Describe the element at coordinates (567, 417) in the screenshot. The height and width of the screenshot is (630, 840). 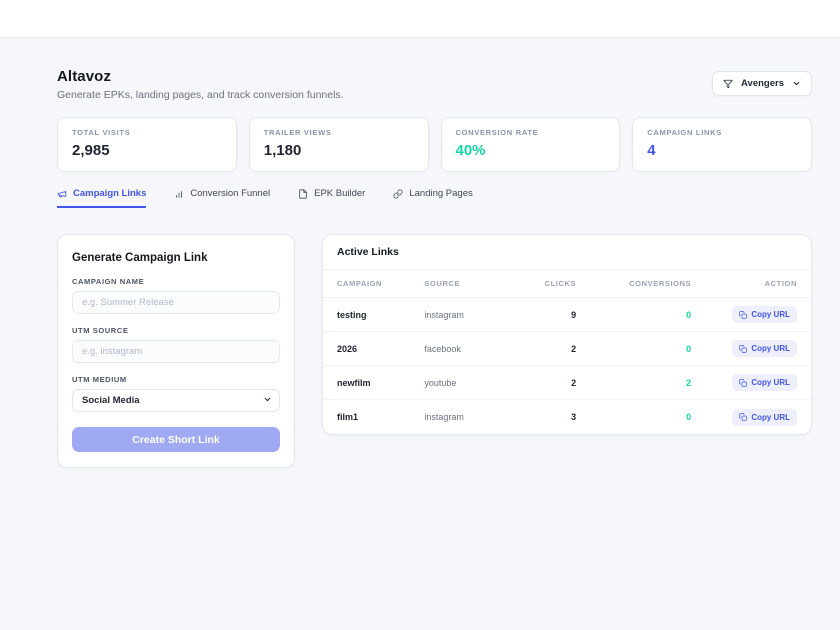
I see `table-row: film1 instagram 3 0 Copy URL` at that location.